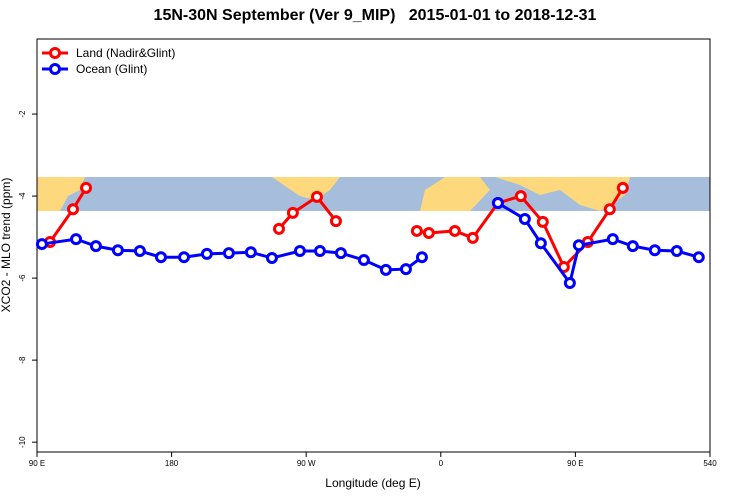 Image resolution: width=750 pixels, height=500 pixels. What do you see at coordinates (125, 53) in the screenshot?
I see `legend-label: Land (Nadir&Glint)` at bounding box center [125, 53].